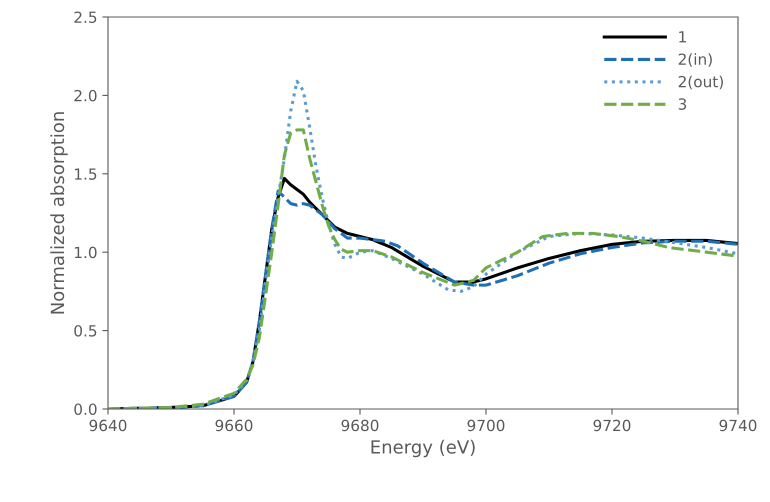 This screenshot has height=502, width=770. I want to click on x-tick-label: 9700, so click(486, 426).